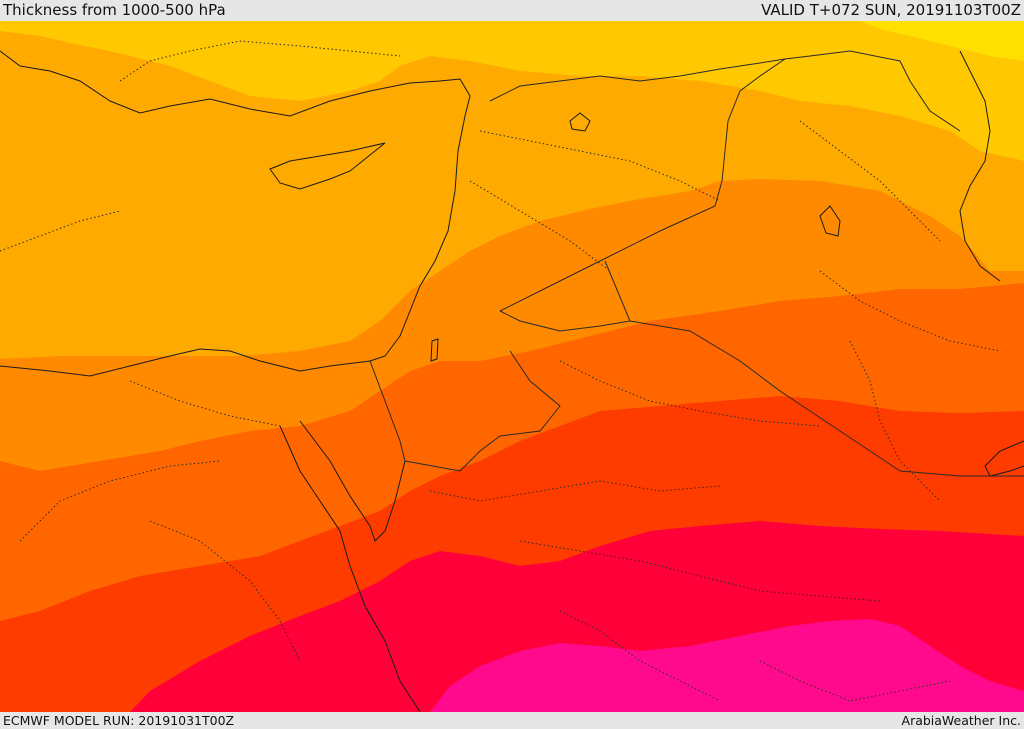  What do you see at coordinates (830, 221) in the screenshot?
I see `lake-urmia` at bounding box center [830, 221].